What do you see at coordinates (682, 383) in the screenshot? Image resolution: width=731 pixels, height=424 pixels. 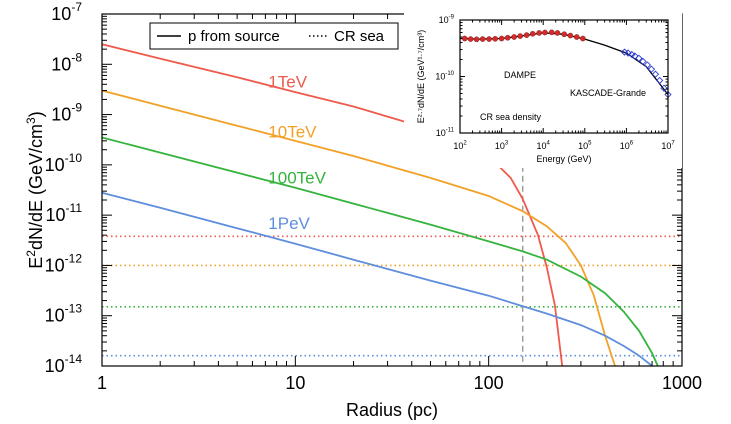 I see `x-tick-label: 1000` at bounding box center [682, 383].